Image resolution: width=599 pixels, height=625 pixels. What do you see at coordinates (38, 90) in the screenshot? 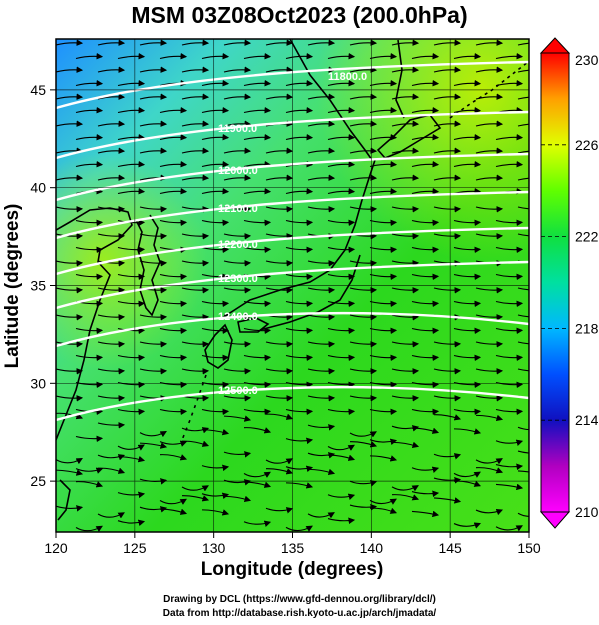
I see `y-tick-label: 45` at bounding box center [38, 90].